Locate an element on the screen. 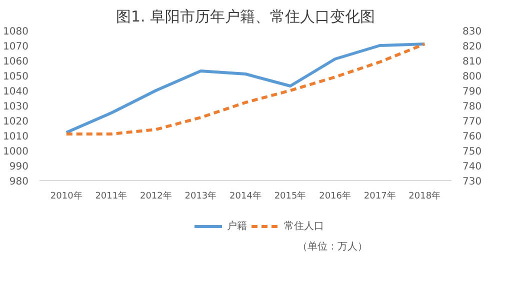  y2-tick-label: 750 is located at coordinates (472, 152).